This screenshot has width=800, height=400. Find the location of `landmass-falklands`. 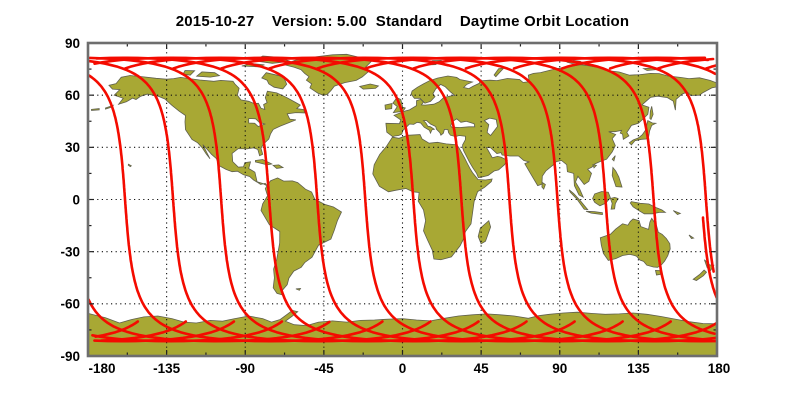

landmass-falklands is located at coordinates (298, 289).